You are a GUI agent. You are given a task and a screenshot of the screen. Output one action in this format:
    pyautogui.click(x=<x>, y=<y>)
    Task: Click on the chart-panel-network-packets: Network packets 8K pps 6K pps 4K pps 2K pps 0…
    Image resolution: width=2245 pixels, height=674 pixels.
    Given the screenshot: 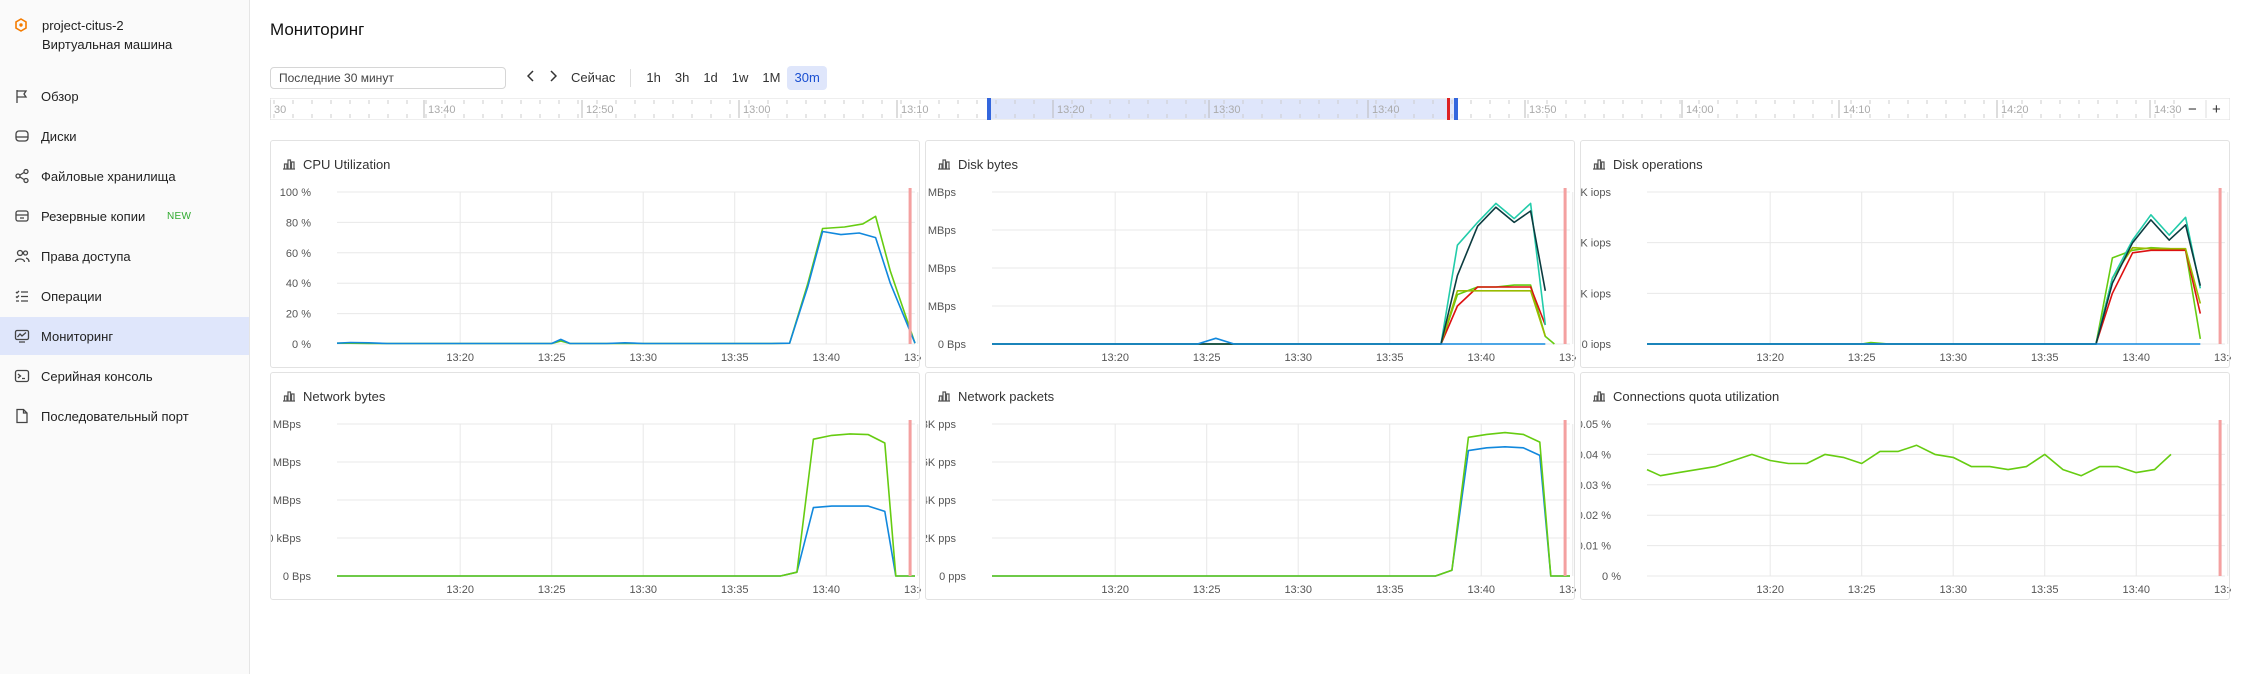 What is the action you would take?
    pyautogui.click(x=1250, y=486)
    